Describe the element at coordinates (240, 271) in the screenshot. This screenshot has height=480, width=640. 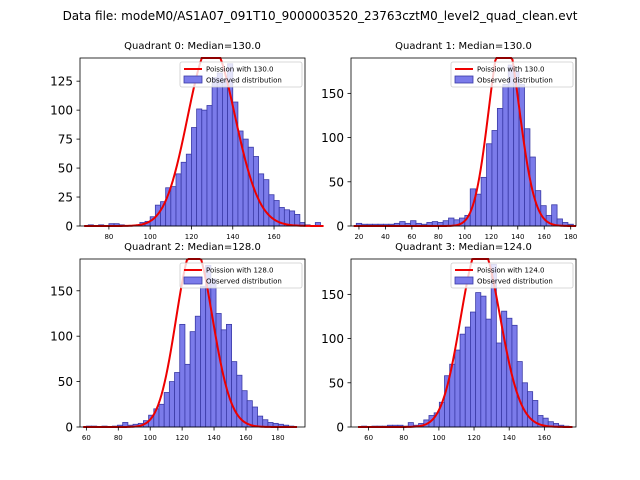
I see `legend-label-poisson: Poission with 128.0` at that location.